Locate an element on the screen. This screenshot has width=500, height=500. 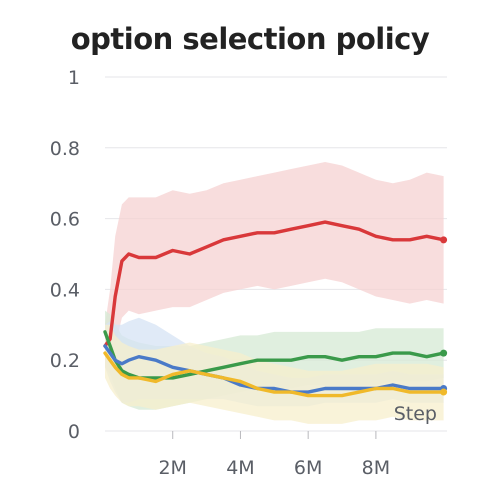
x-tick-label: 6M is located at coordinates (308, 468).